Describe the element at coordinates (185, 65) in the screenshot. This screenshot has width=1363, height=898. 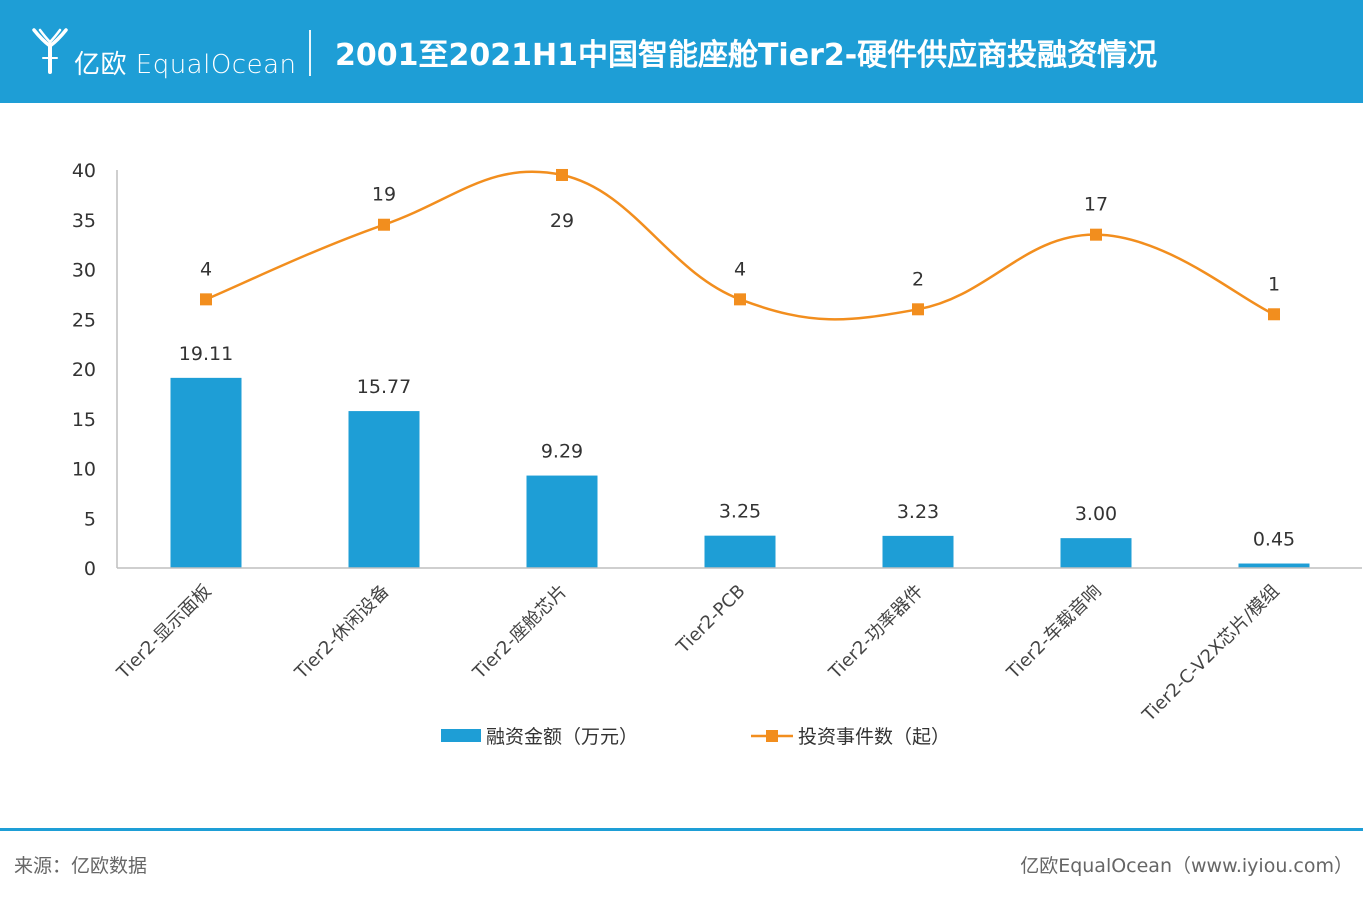
I see `logo-text: 亿欧 EqualOcean` at that location.